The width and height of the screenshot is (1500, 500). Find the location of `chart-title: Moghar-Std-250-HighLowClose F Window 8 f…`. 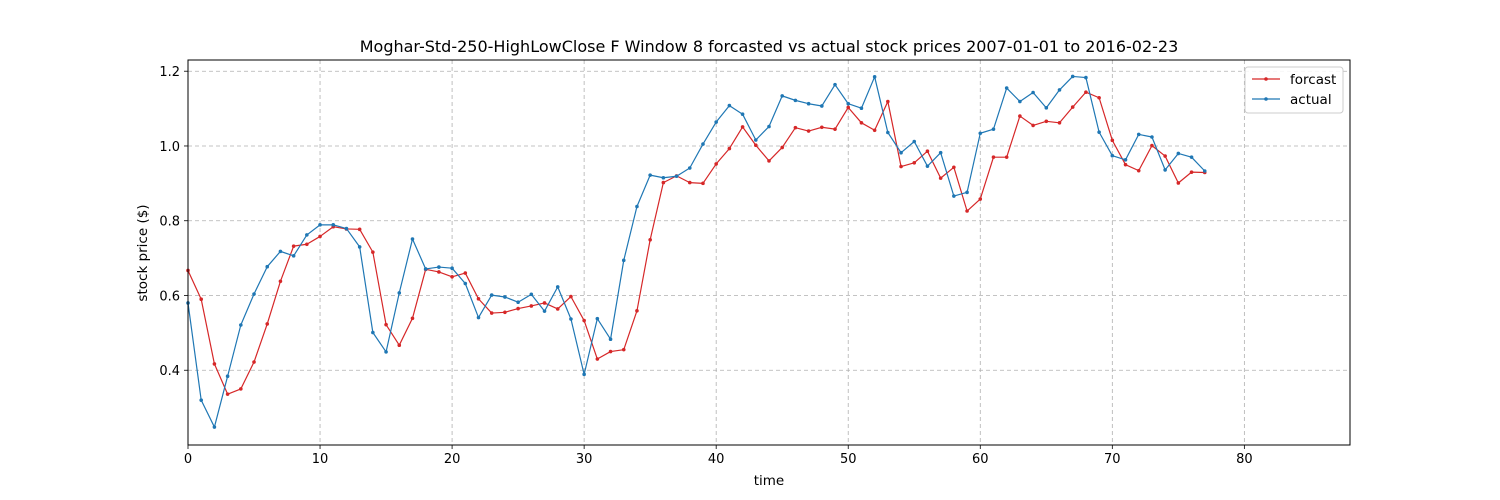

chart-title: Moghar-Std-250-HighLowClose F Window 8 f… is located at coordinates (769, 46).